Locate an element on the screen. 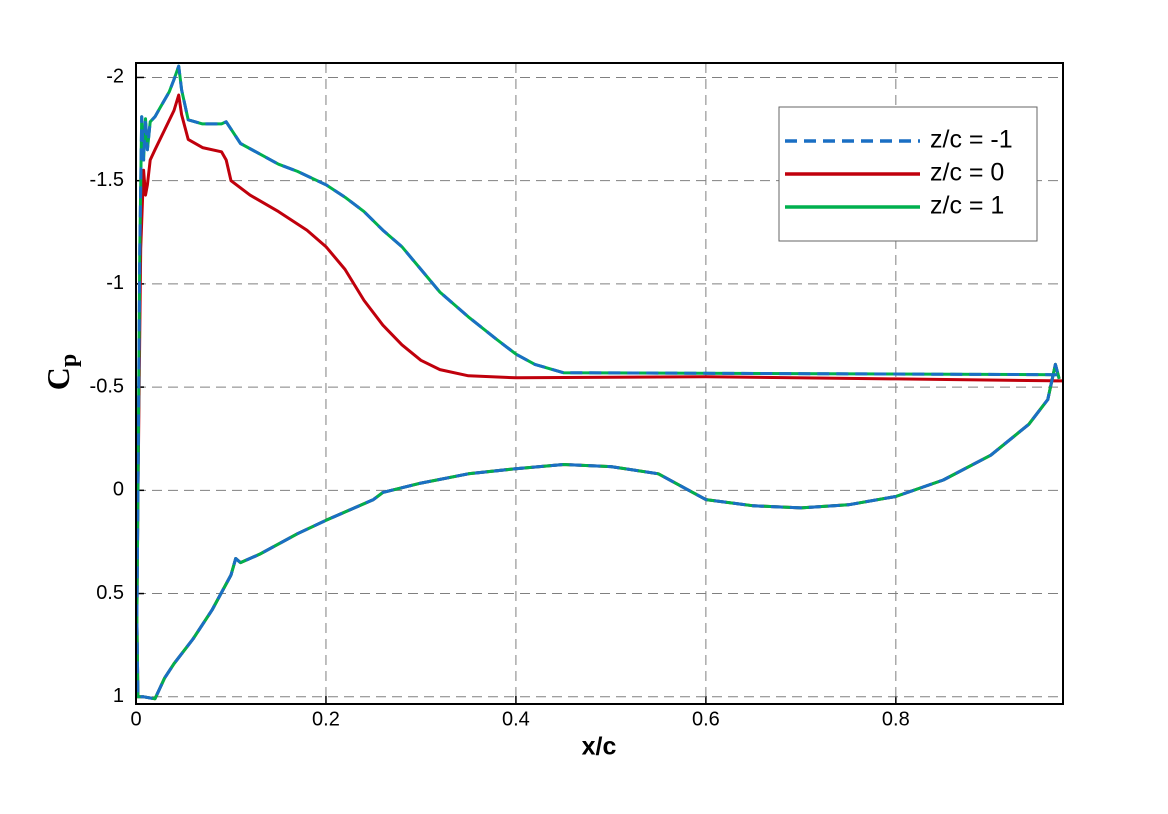  y-tick-label: -1 is located at coordinates (115, 283).